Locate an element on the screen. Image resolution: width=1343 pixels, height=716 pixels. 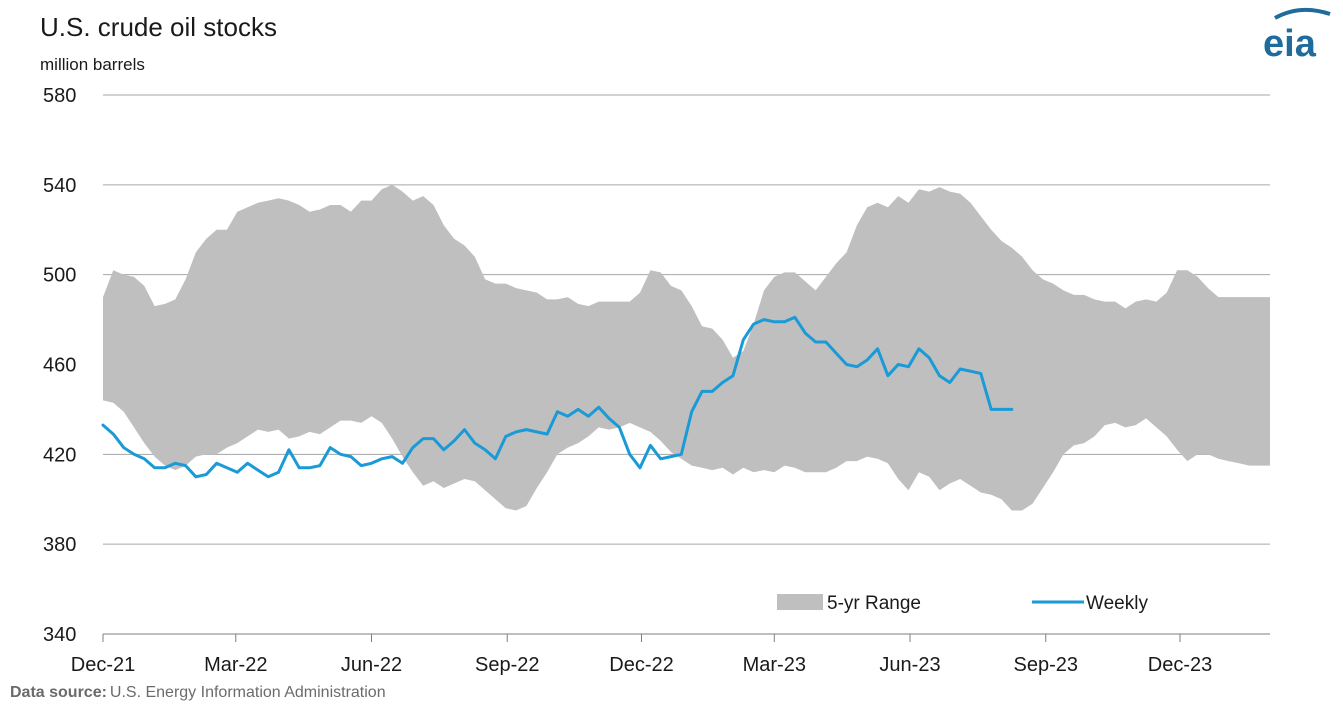
y-tick-label-580: 580 is located at coordinates (59, 96).